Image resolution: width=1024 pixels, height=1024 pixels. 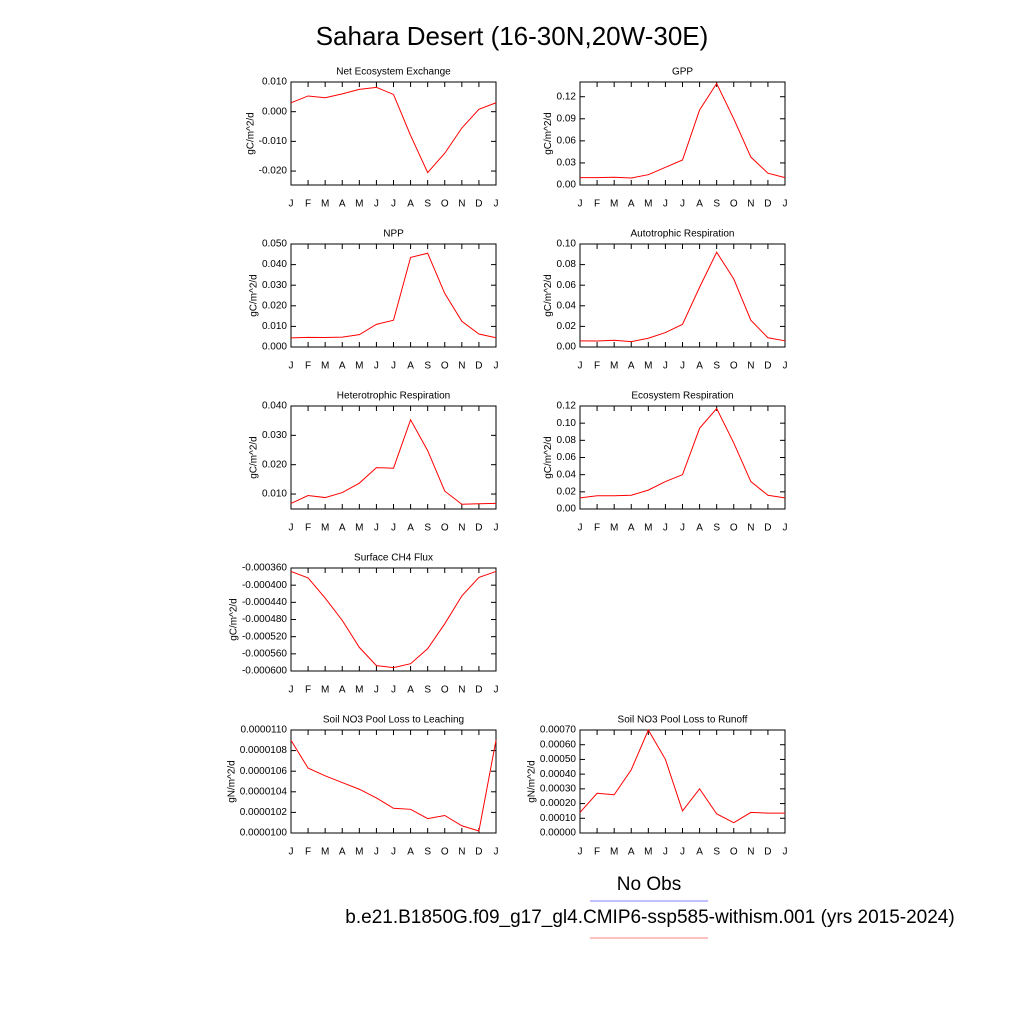 What do you see at coordinates (567, 163) in the screenshot?
I see `y-tick-label: 0.03` at bounding box center [567, 163].